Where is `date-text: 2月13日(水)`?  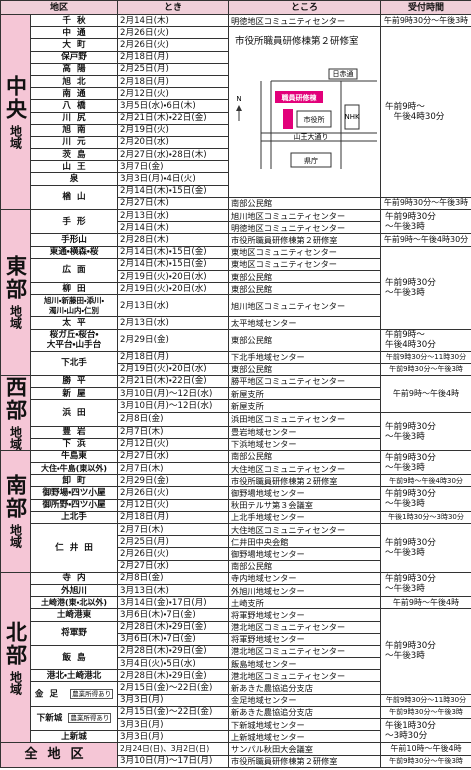
date-text: 2月13日(水) is located at coordinates (173, 323).